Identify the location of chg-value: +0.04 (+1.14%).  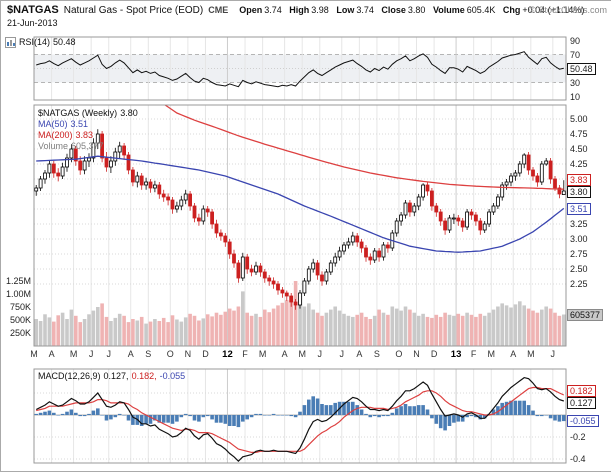
(553, 10).